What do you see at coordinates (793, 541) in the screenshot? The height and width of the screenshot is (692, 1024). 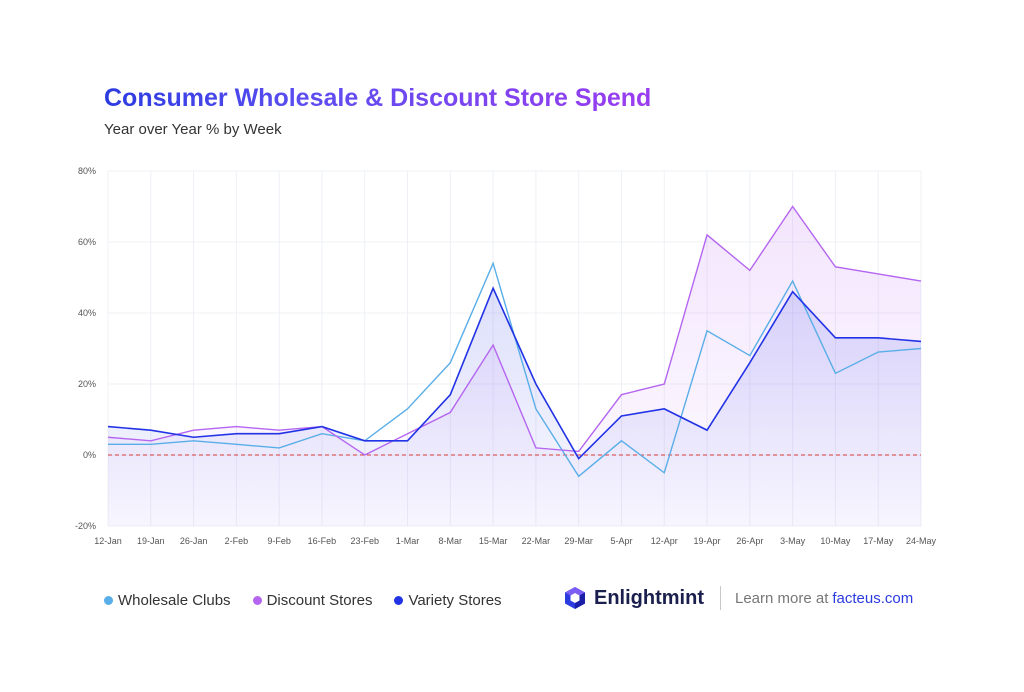 I see `x-tick-label: 3-May` at bounding box center [793, 541].